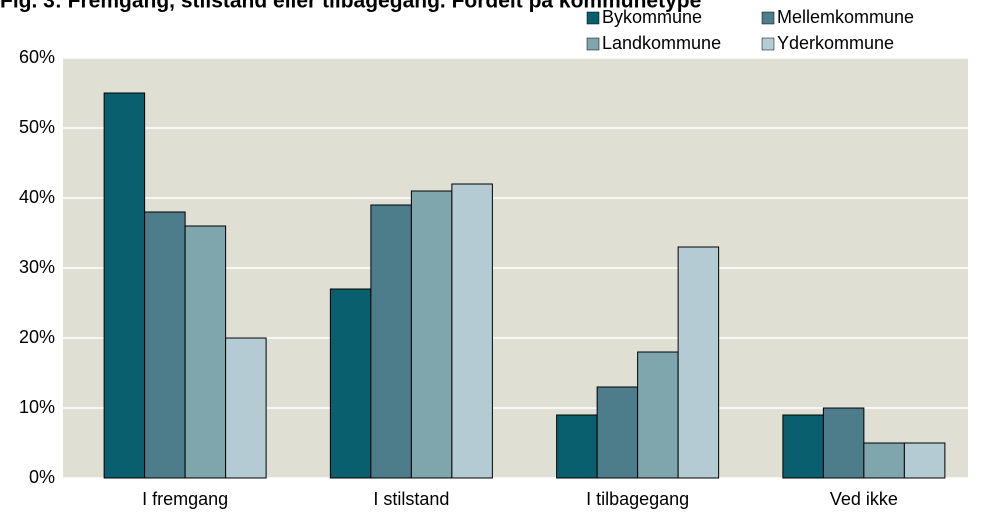 This screenshot has width=985, height=514. I want to click on x-tick-label: Ved ikke, so click(864, 499).